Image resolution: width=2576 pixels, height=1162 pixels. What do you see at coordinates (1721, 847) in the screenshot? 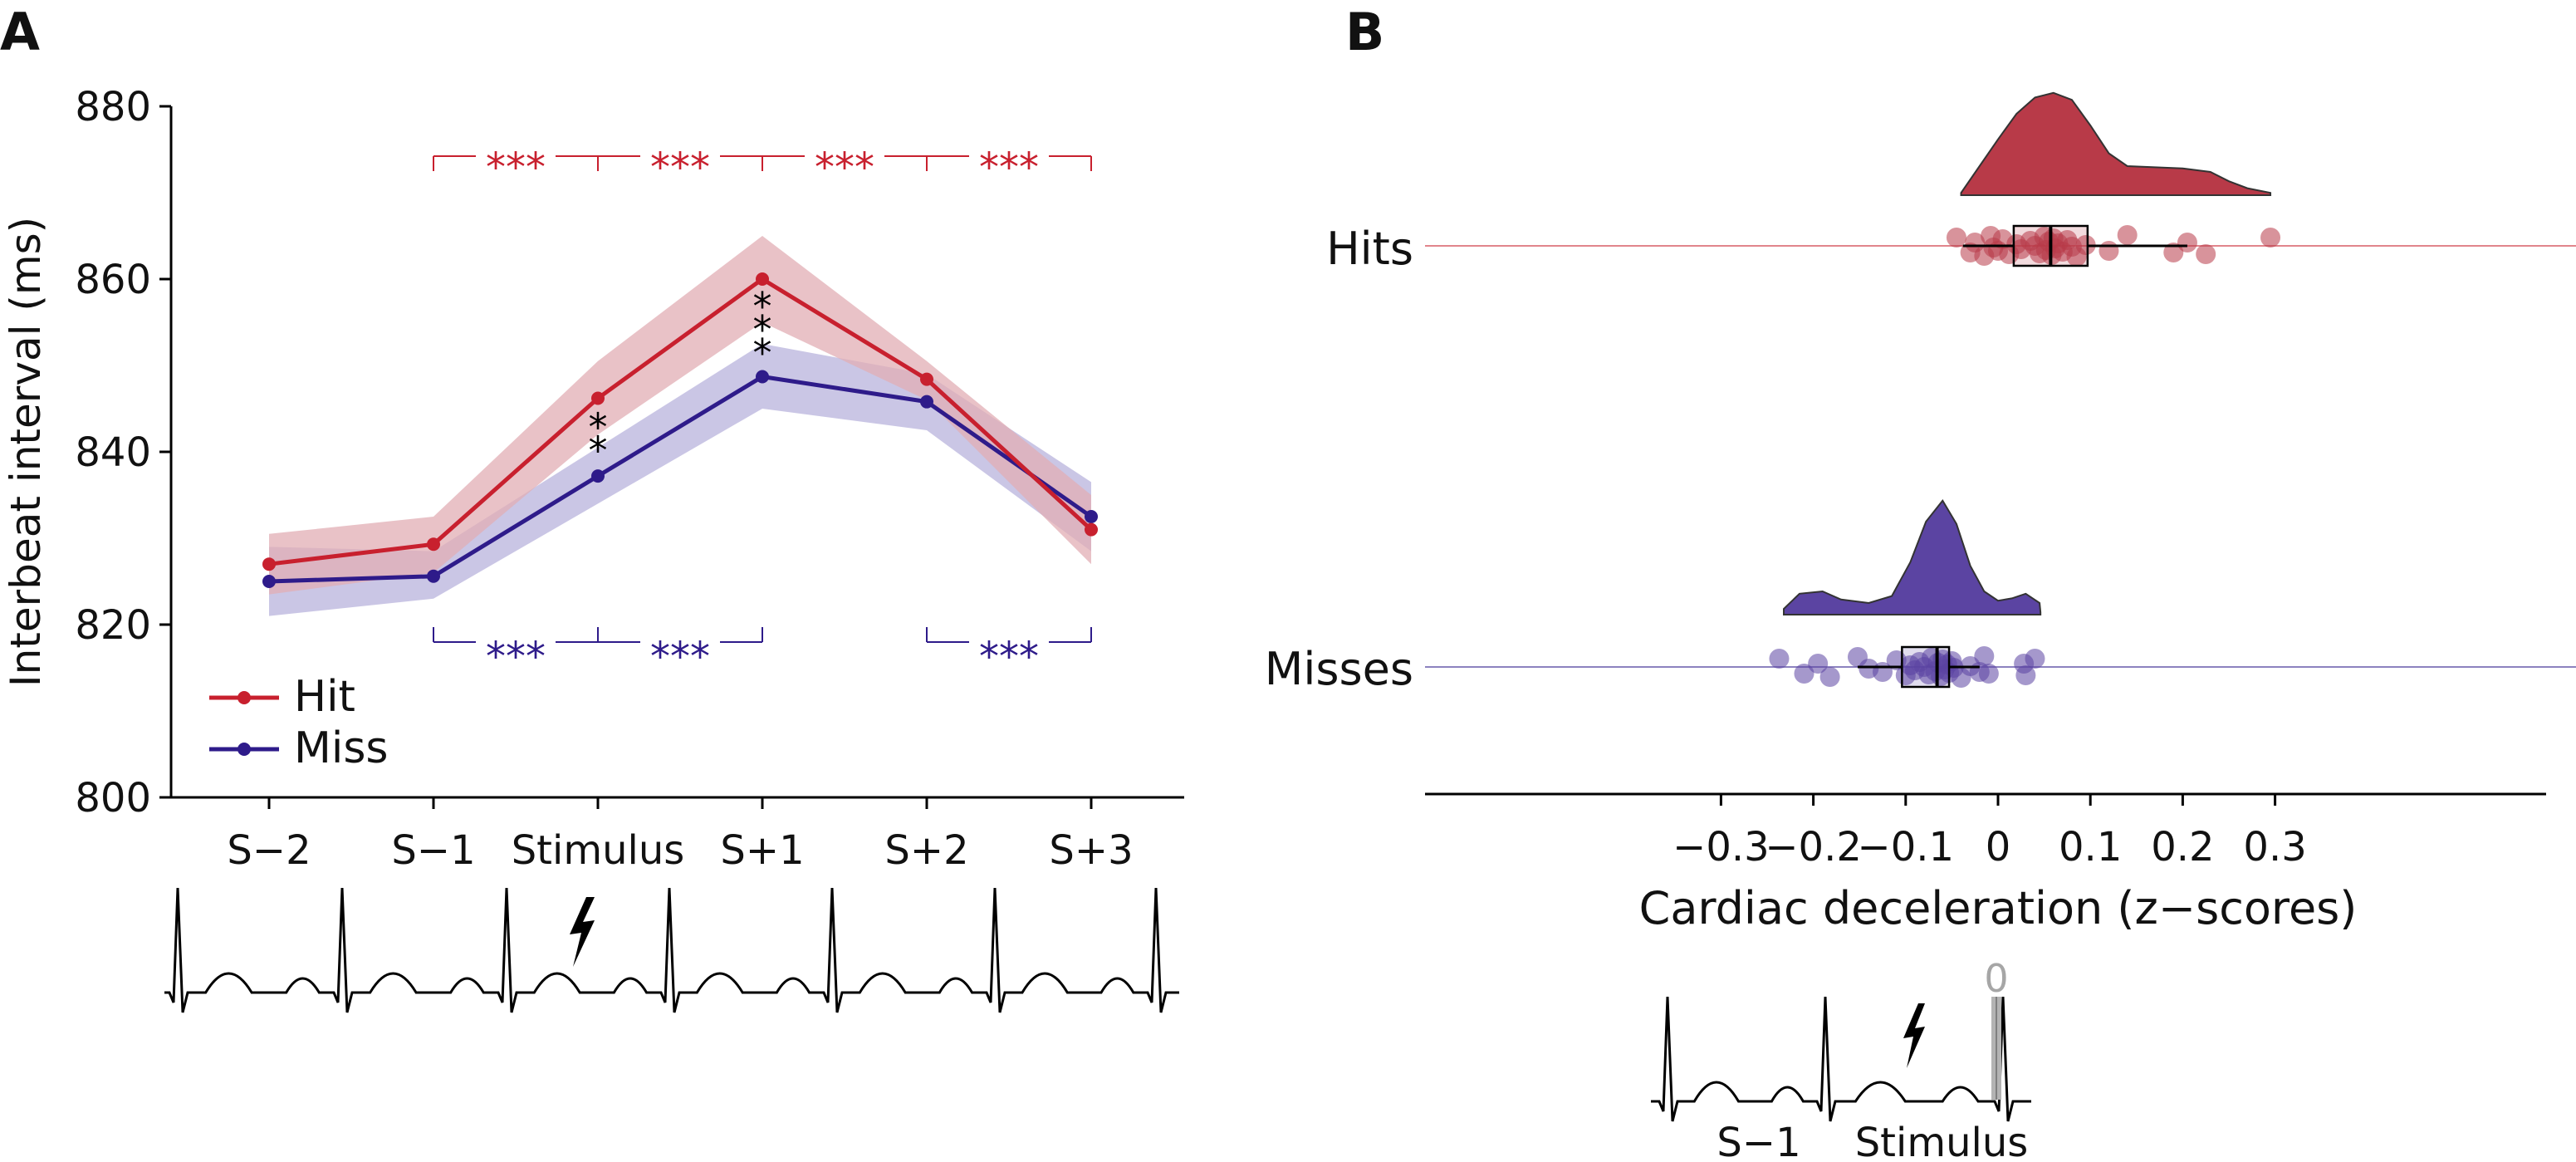
I see `x-tick-label: −0.3` at bounding box center [1721, 847].